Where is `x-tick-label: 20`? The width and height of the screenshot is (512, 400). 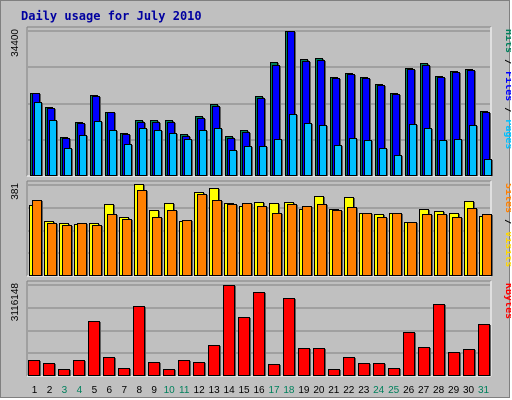 x-tick-label: 20 is located at coordinates (319, 390).